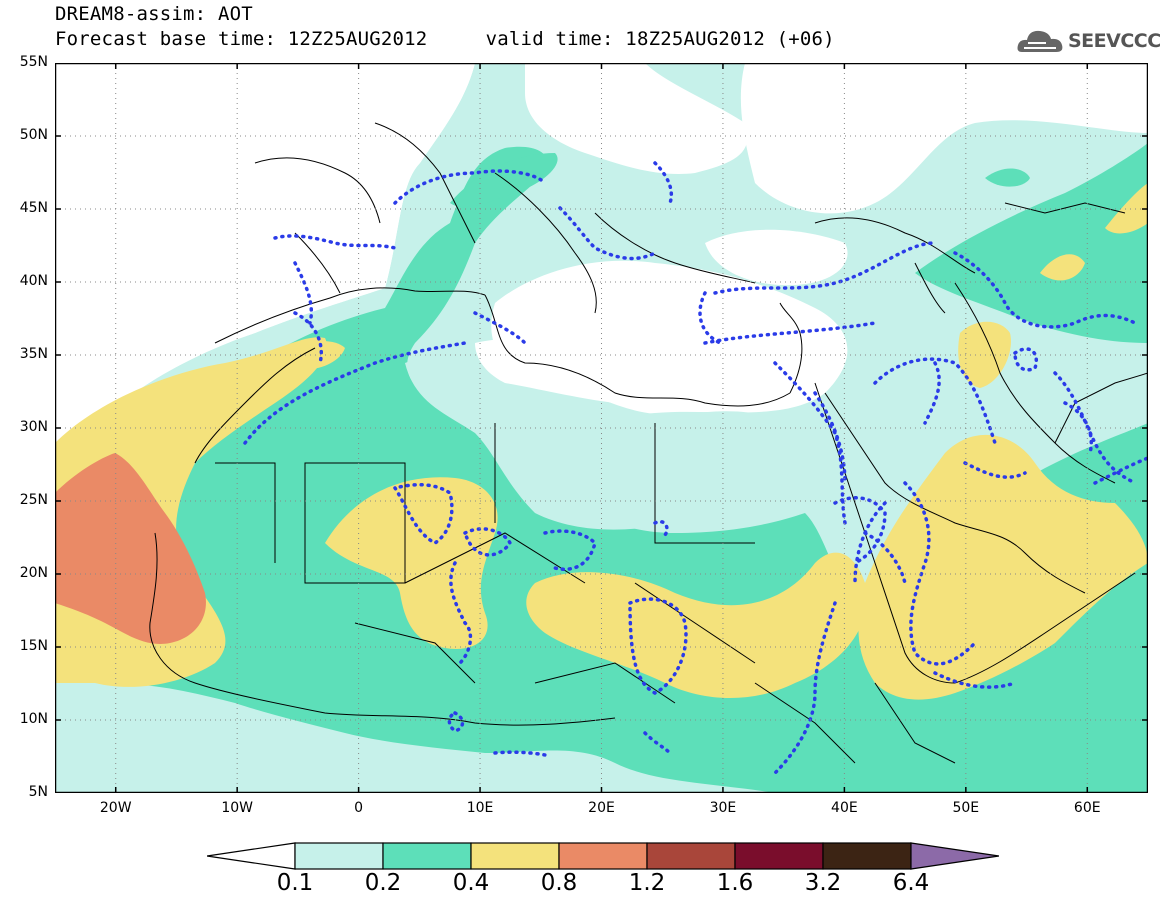  I want to click on clear-region-black-sea, so click(776, 257).